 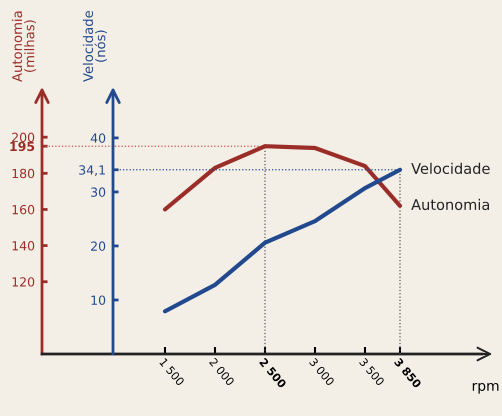 What do you see at coordinates (94, 46) in the screenshot?
I see `y2-axis-title: Velocidade (nós)` at bounding box center [94, 46].